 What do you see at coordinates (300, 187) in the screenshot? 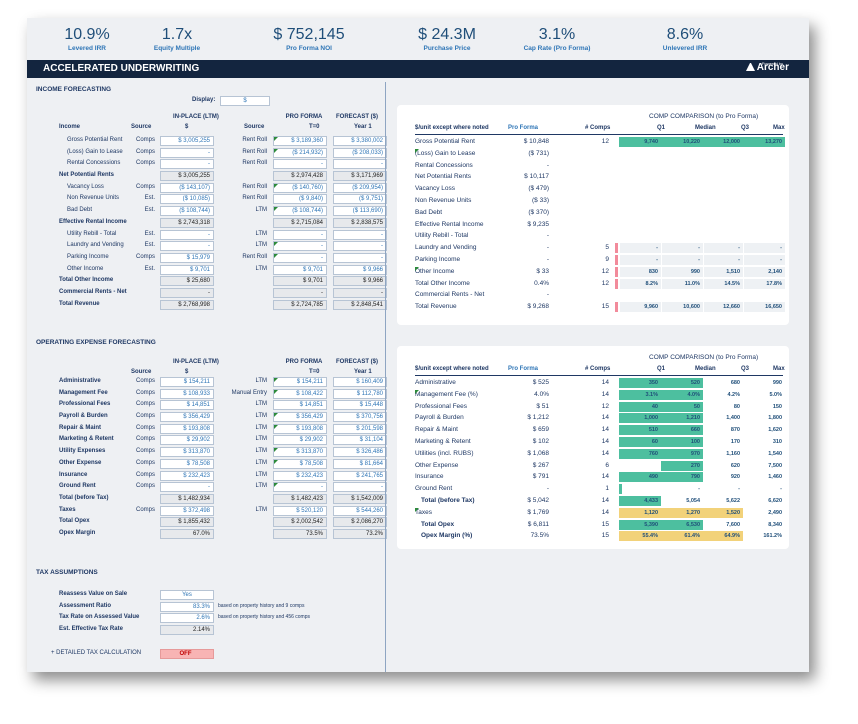
I see `income-proforma-cell: ($ 140,760)` at bounding box center [300, 187].